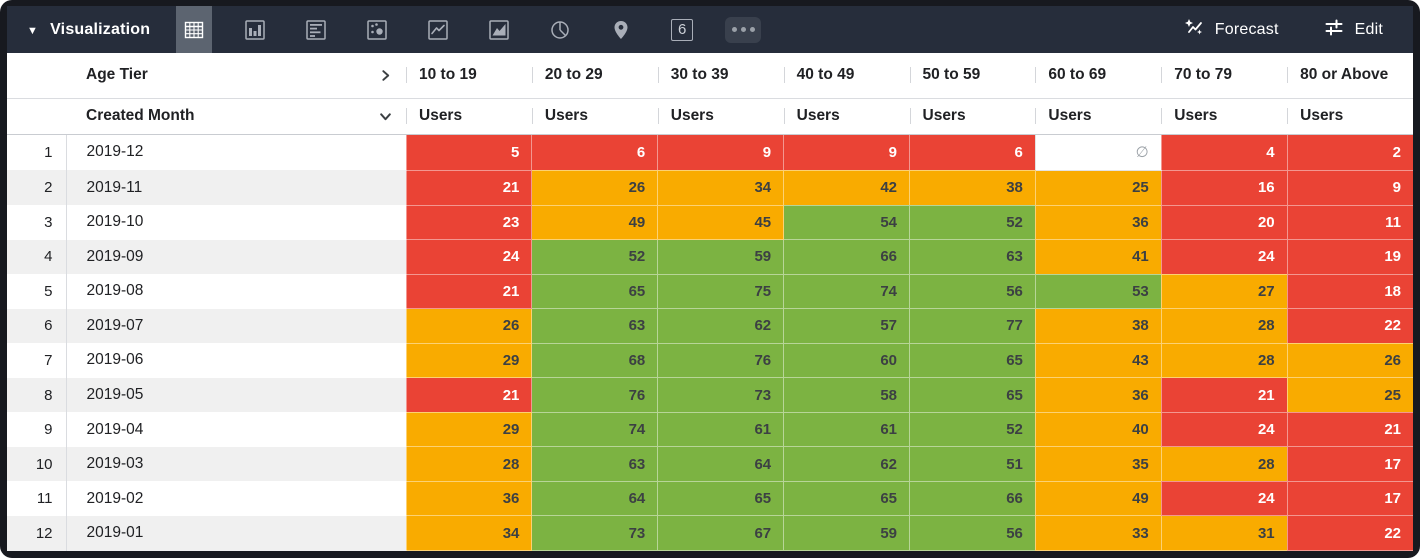 This screenshot has height=558, width=1420. Describe the element at coordinates (1350, 76) in the screenshot. I see `age-tier-header-7: 80 or Above` at that location.